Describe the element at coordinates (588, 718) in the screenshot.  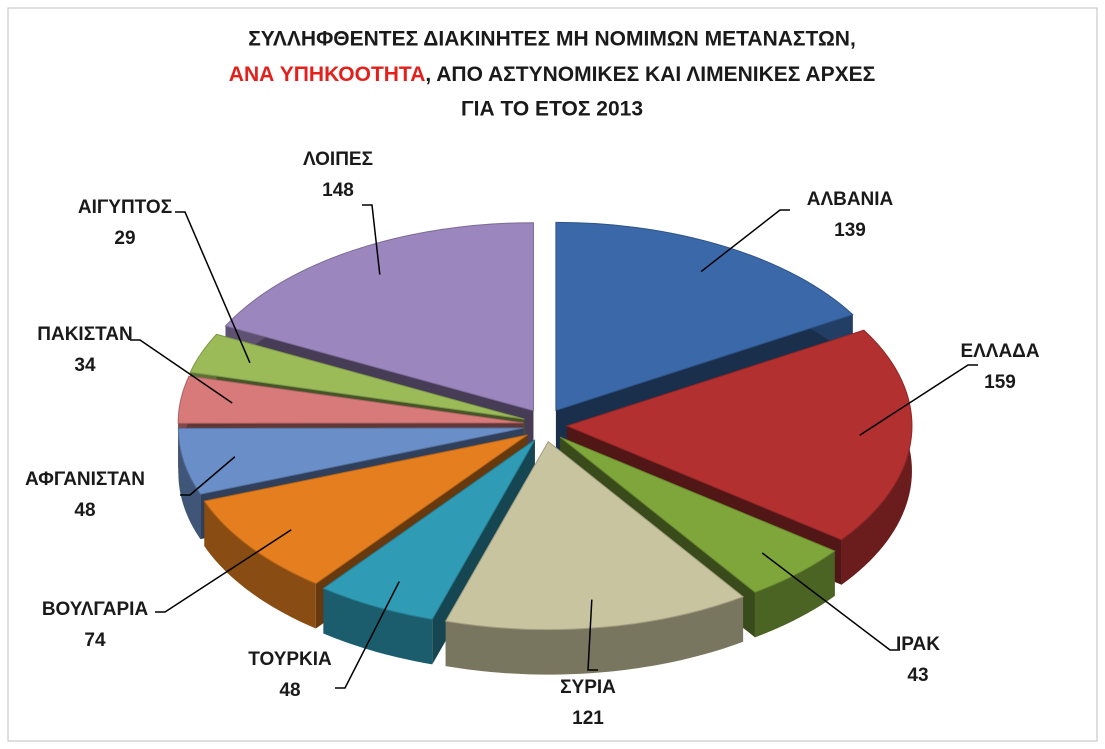
I see `slice-value: 121` at that location.